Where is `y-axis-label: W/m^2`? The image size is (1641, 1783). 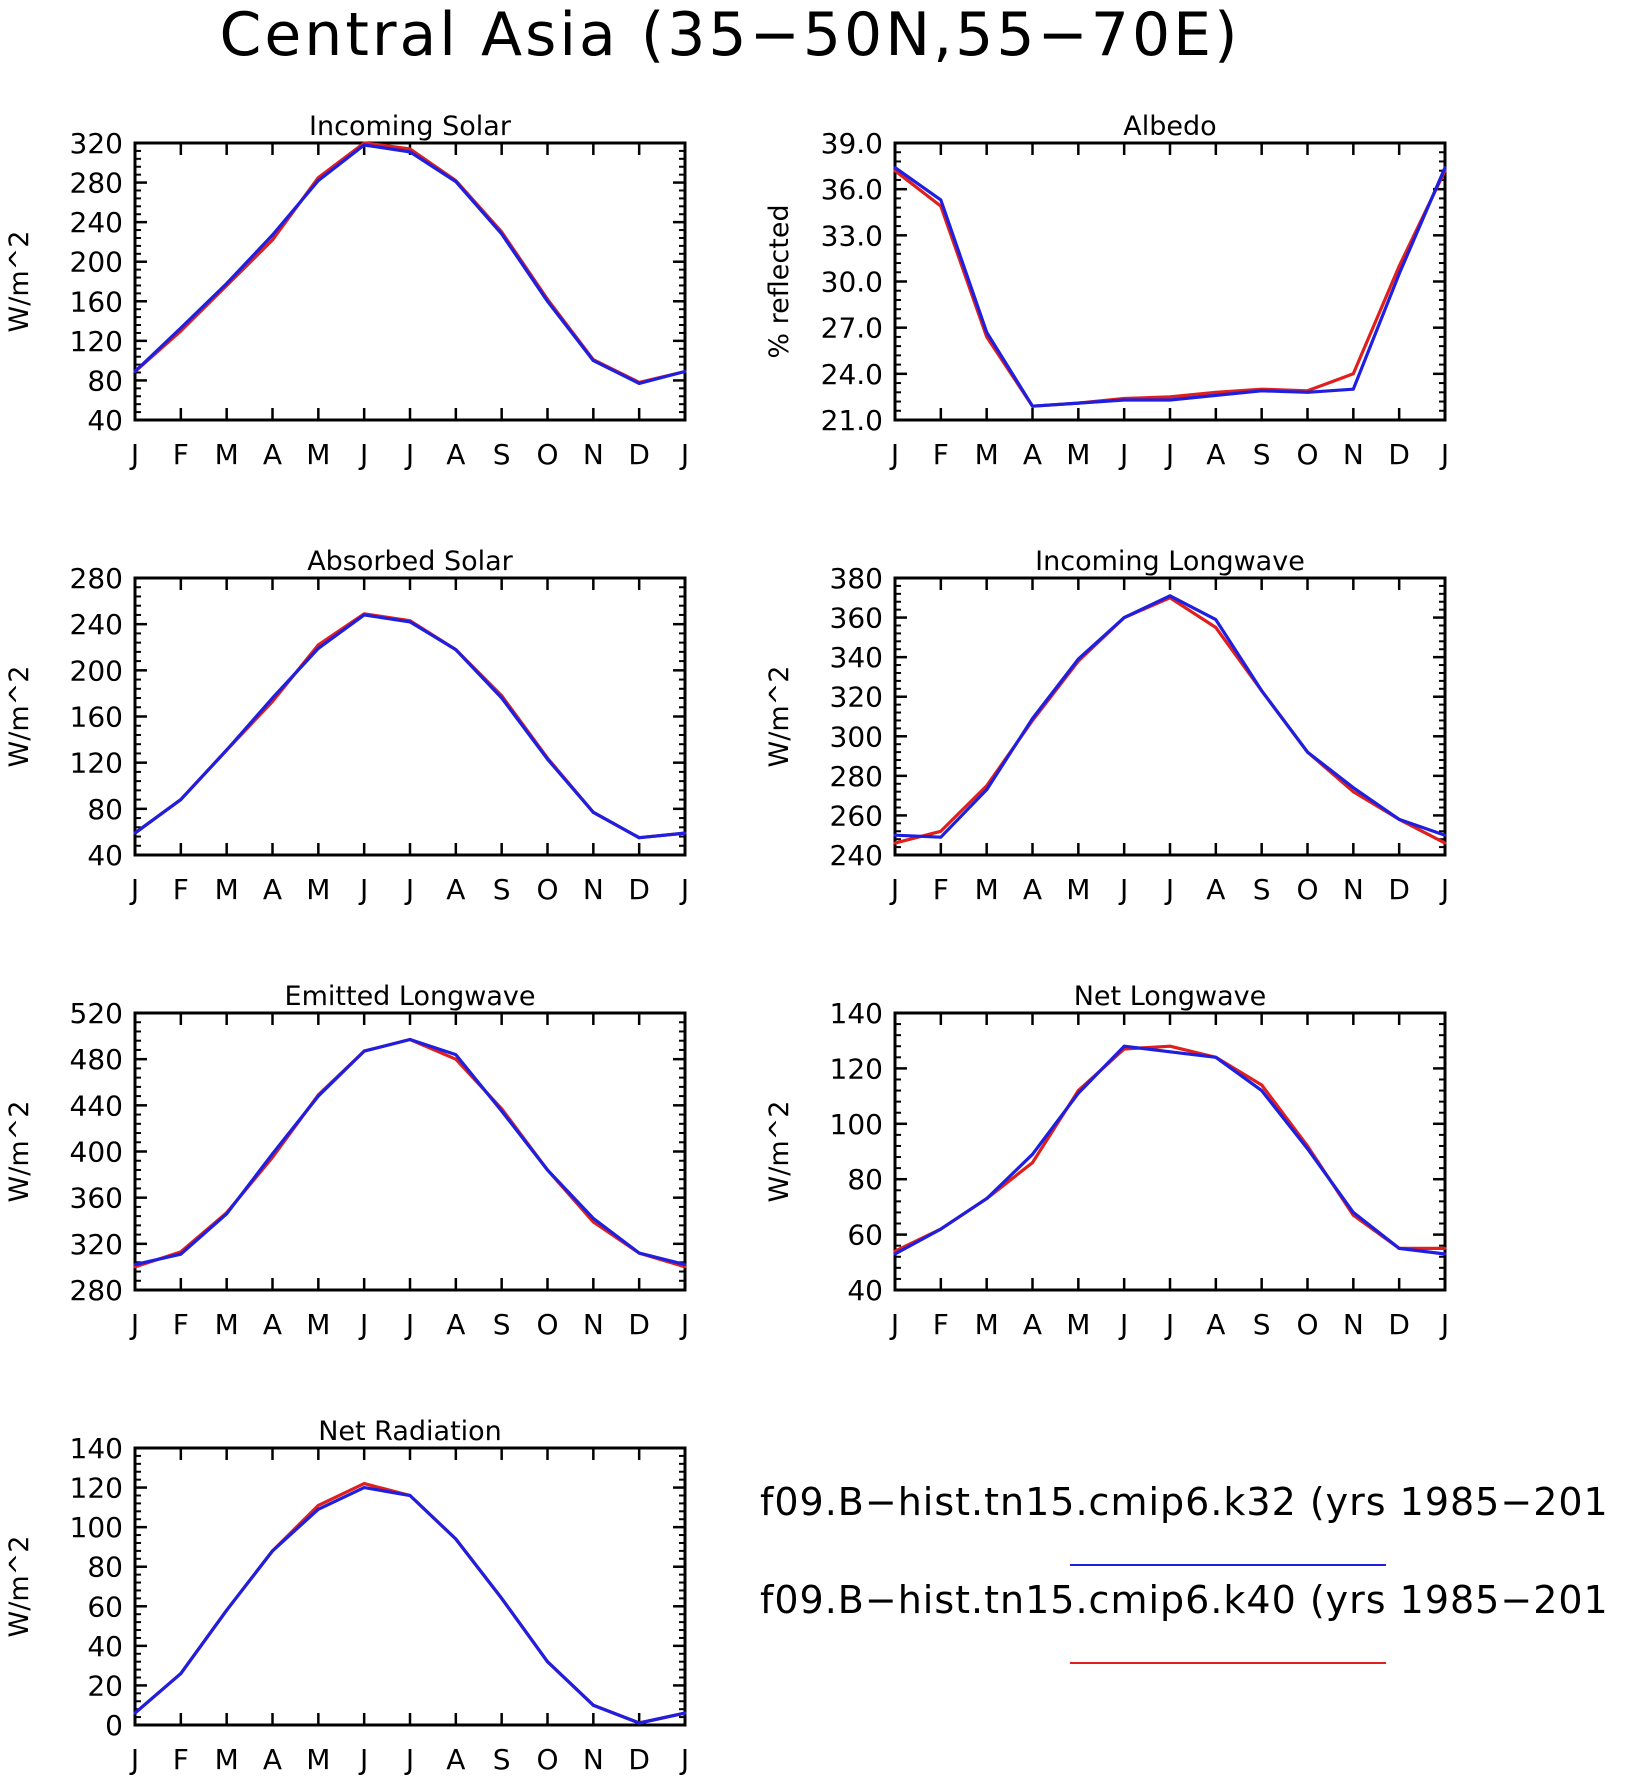
y-axis-label: W/m^2 is located at coordinates (19, 1152).